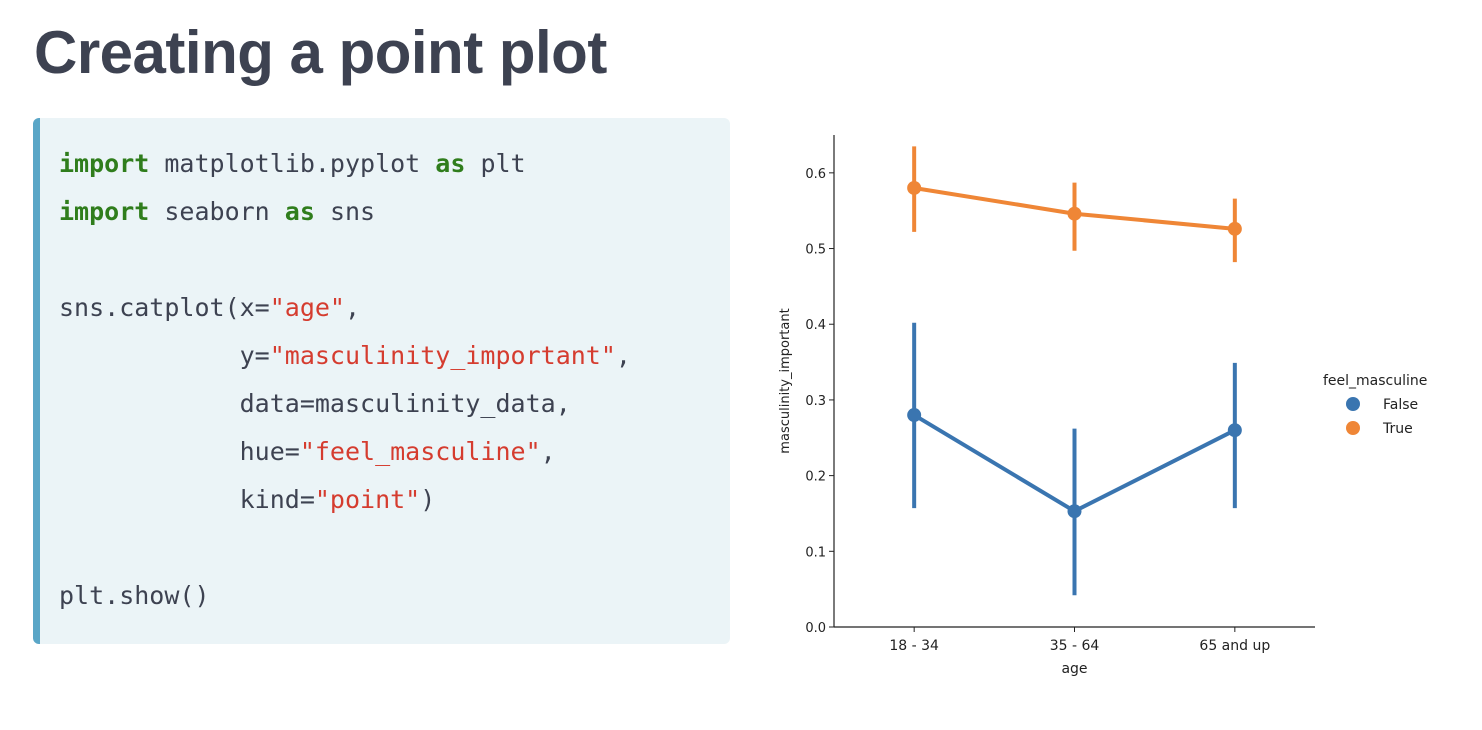 The height and width of the screenshot is (730, 1482). I want to click on code-text: data=masculinity_data,, so click(315, 403).